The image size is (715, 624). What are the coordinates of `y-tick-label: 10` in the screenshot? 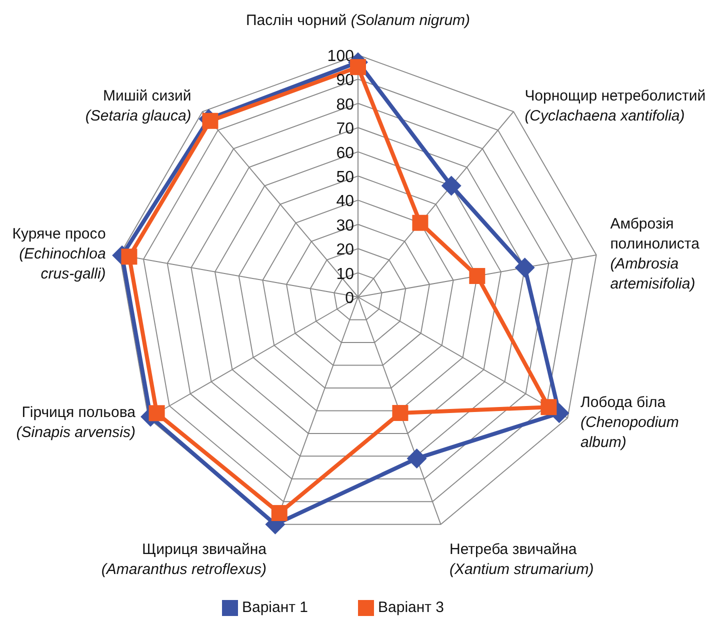 It's located at (345, 274).